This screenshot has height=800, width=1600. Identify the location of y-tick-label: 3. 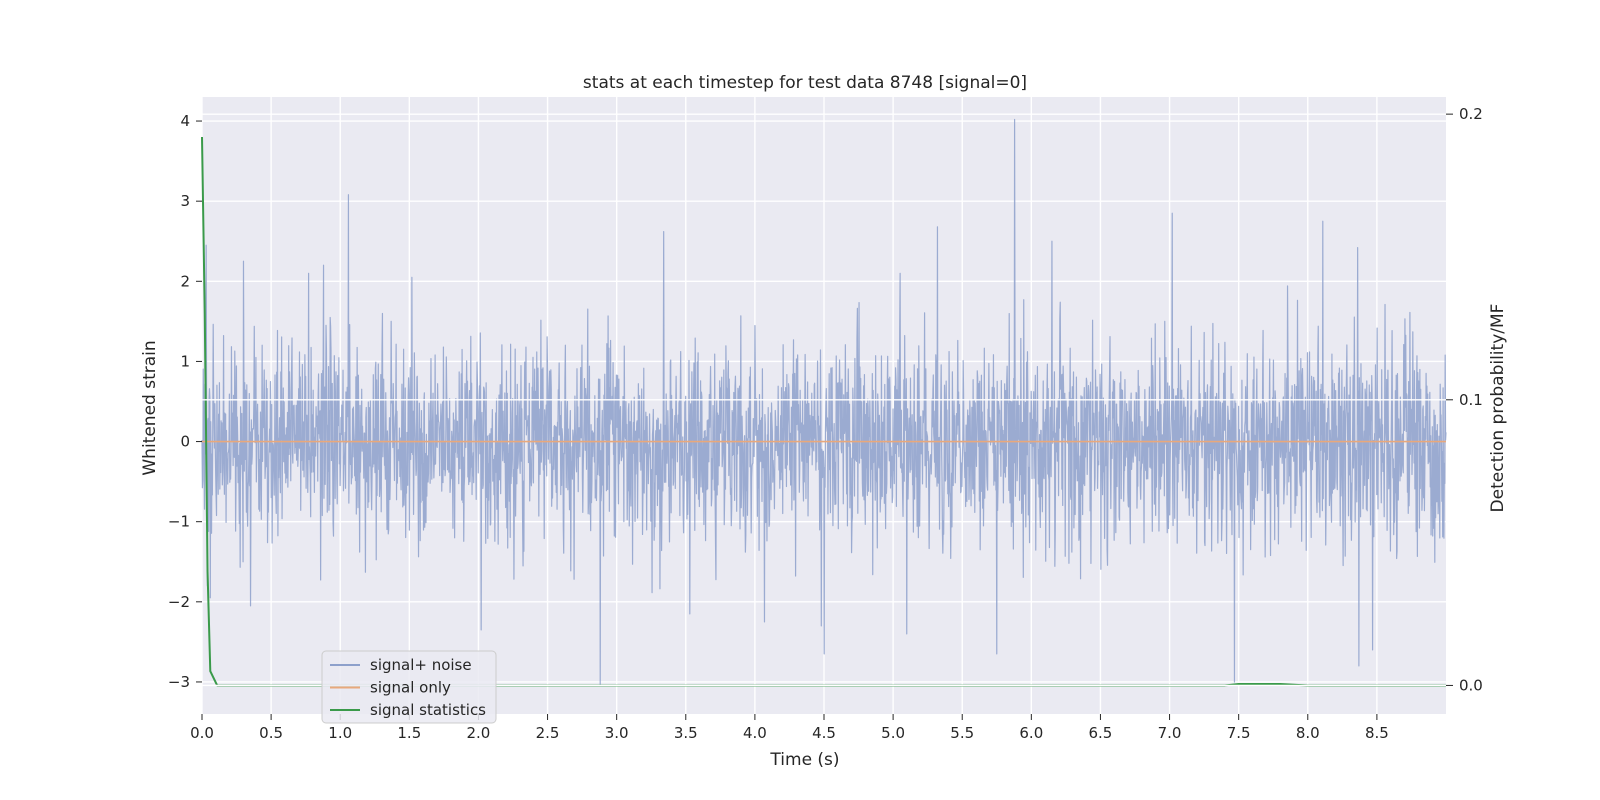
(185, 201).